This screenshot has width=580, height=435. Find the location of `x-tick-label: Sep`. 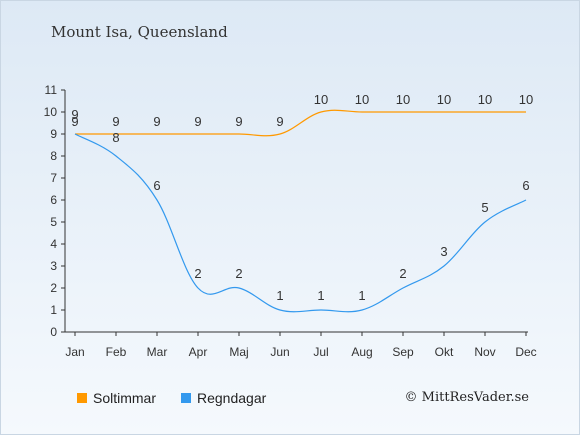

x-tick-label: Sep is located at coordinates (403, 352).